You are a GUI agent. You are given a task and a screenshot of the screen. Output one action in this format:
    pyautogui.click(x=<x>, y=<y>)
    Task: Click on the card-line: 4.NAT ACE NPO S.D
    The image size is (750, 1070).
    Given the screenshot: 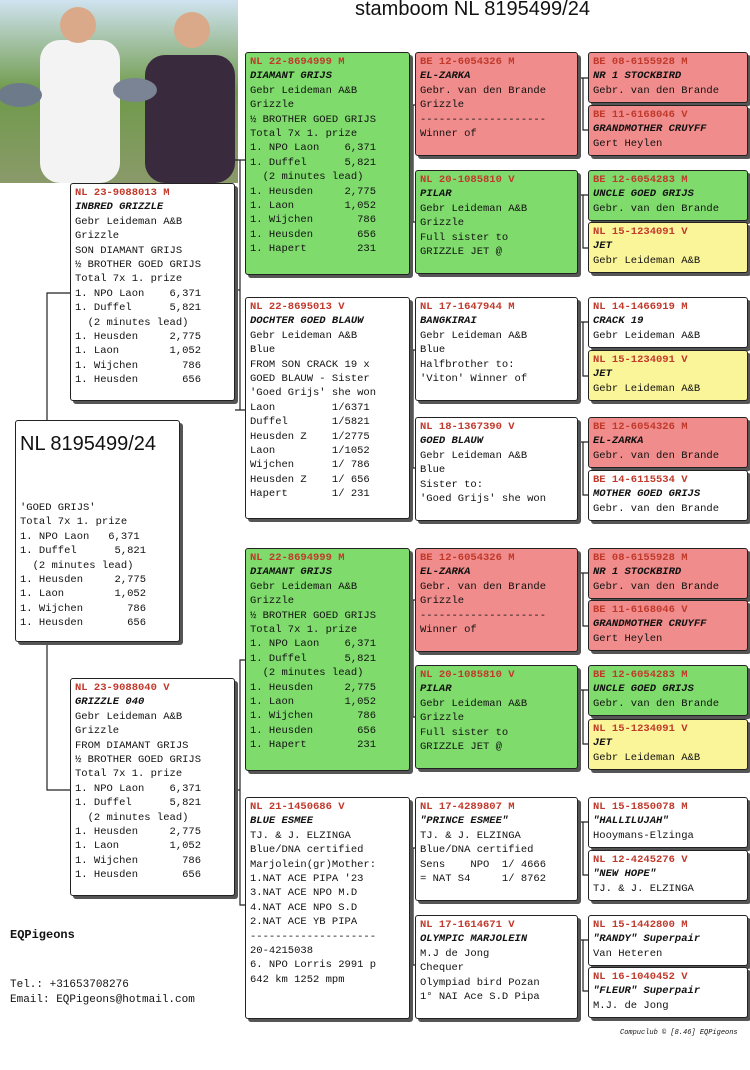 What is the action you would take?
    pyautogui.click(x=304, y=907)
    